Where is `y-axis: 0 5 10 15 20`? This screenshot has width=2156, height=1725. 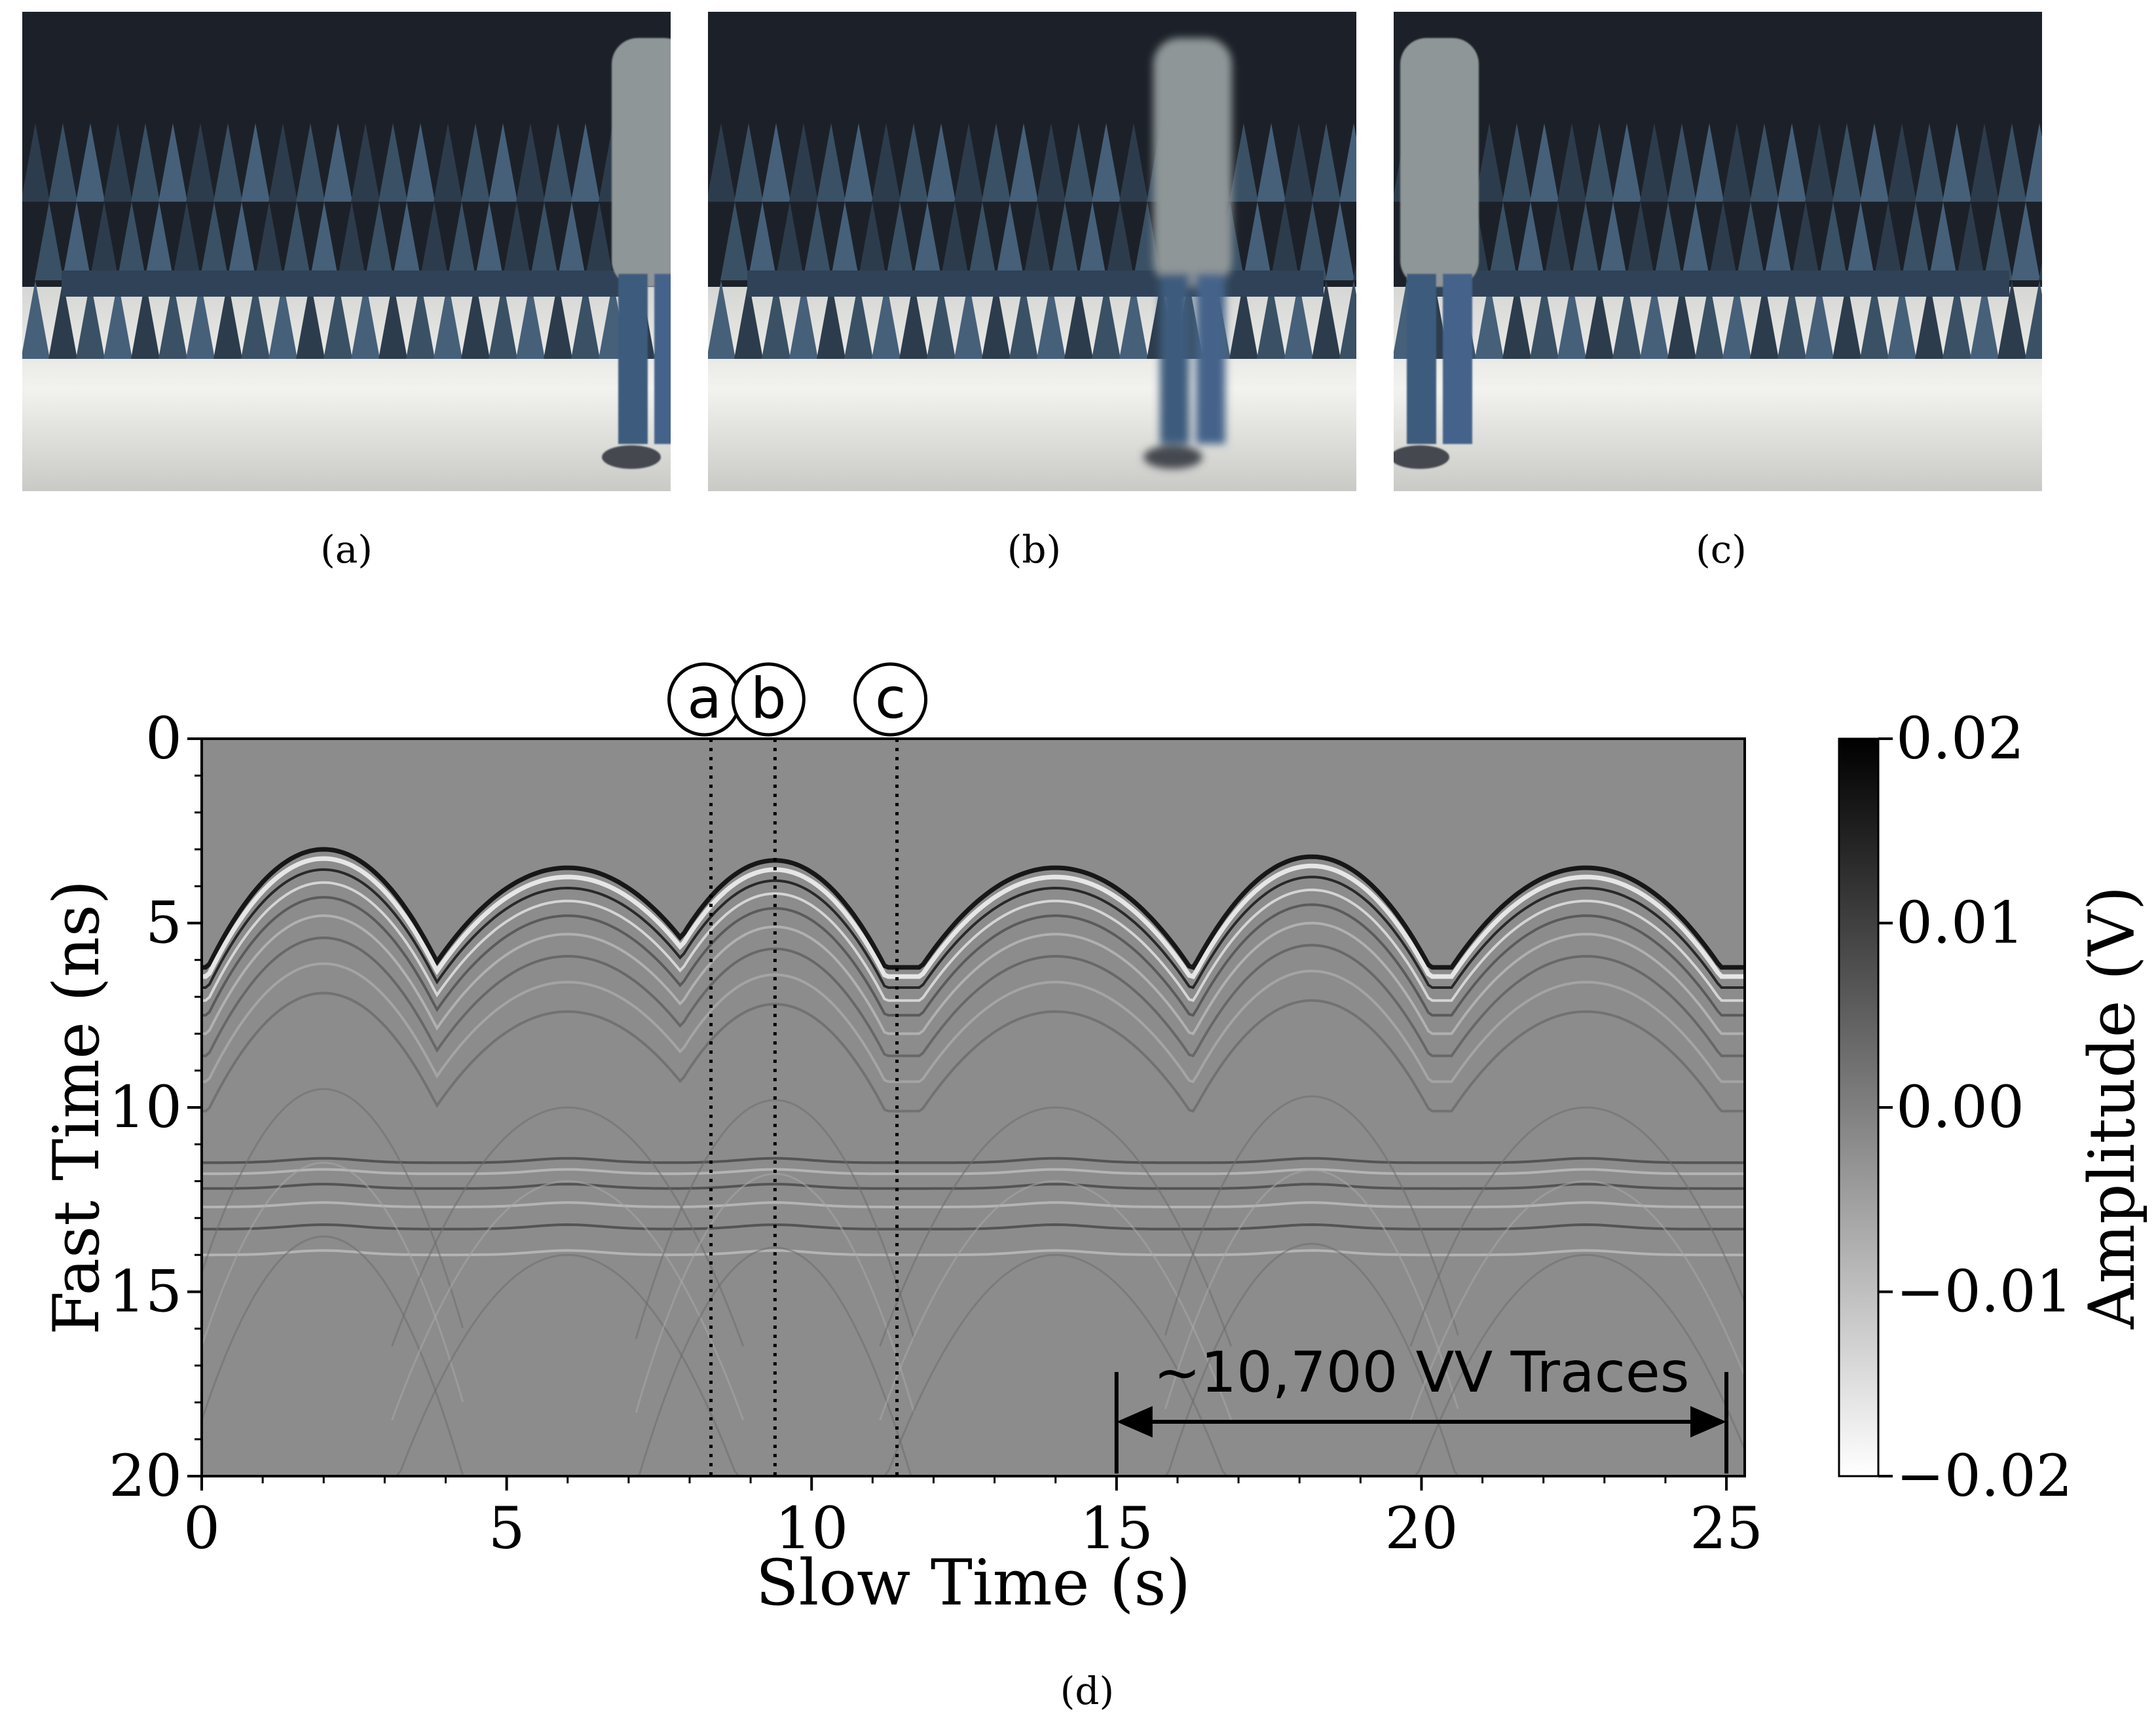
y-axis: 0 5 10 15 20 is located at coordinates (155, 1107).